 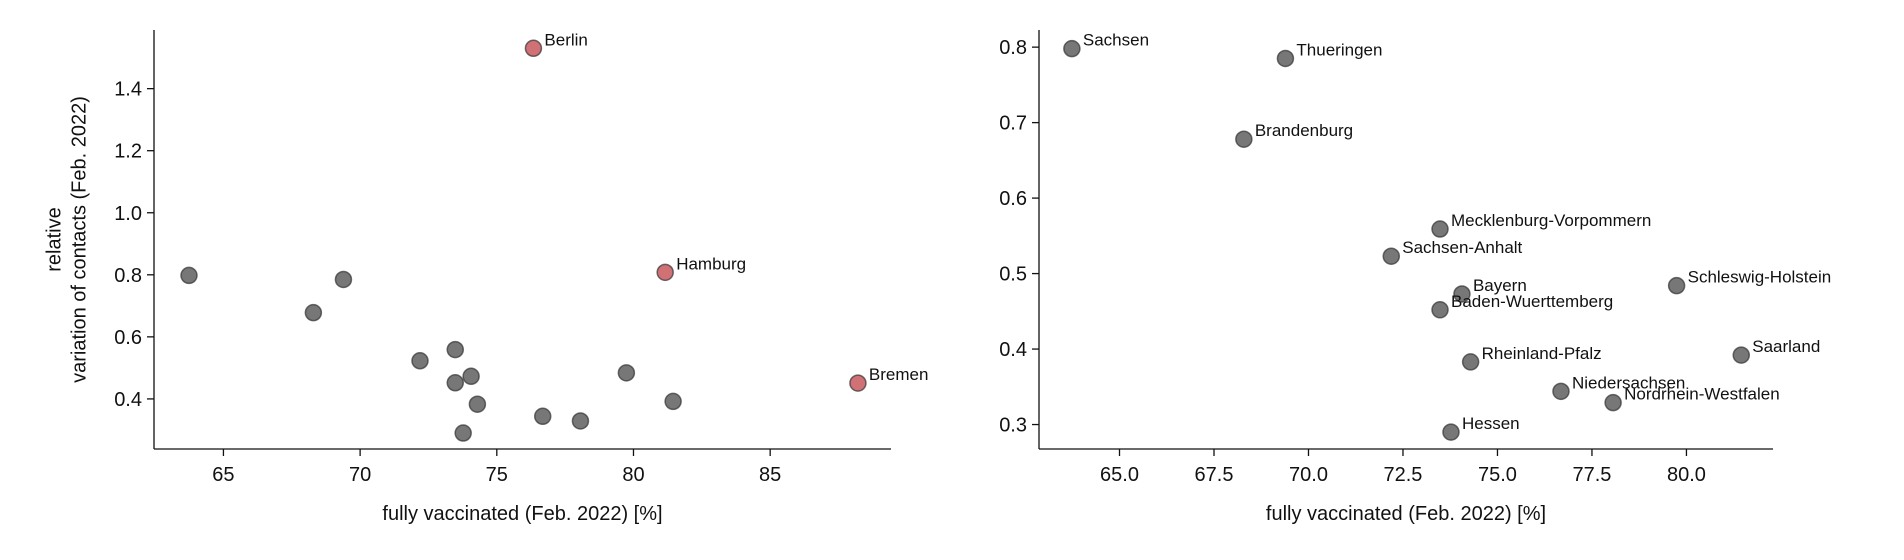 What do you see at coordinates (565, 39) in the screenshot?
I see `point-label: Berlin` at bounding box center [565, 39].